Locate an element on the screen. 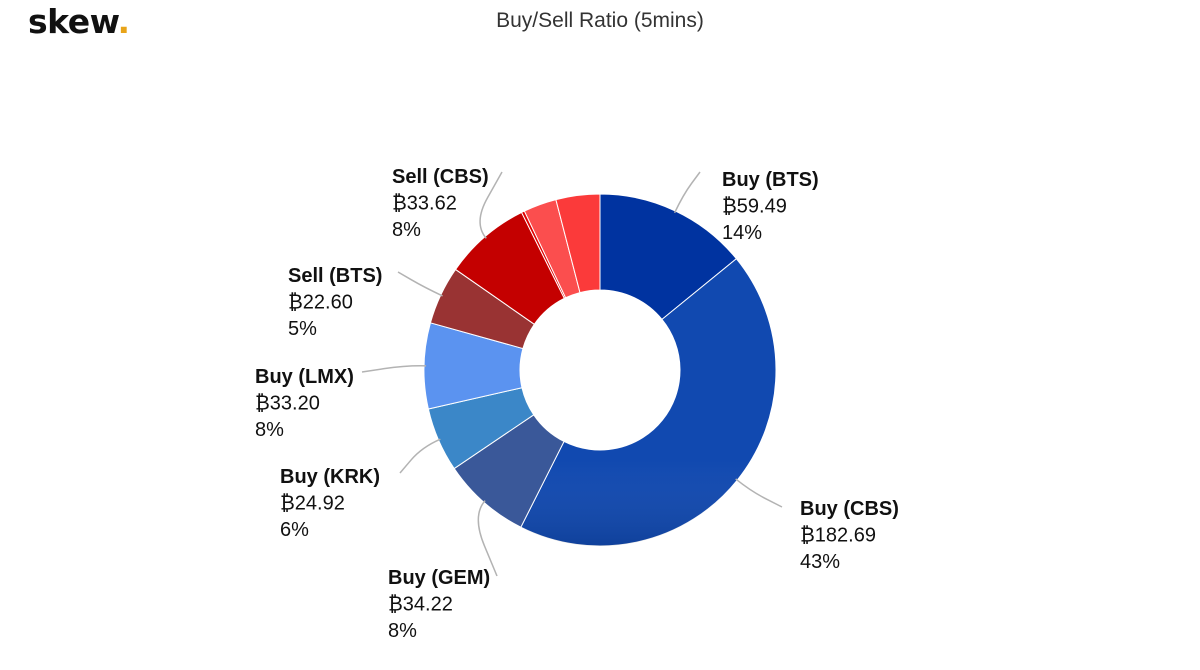  label-percent-sell-bts: 5% is located at coordinates (302, 329).